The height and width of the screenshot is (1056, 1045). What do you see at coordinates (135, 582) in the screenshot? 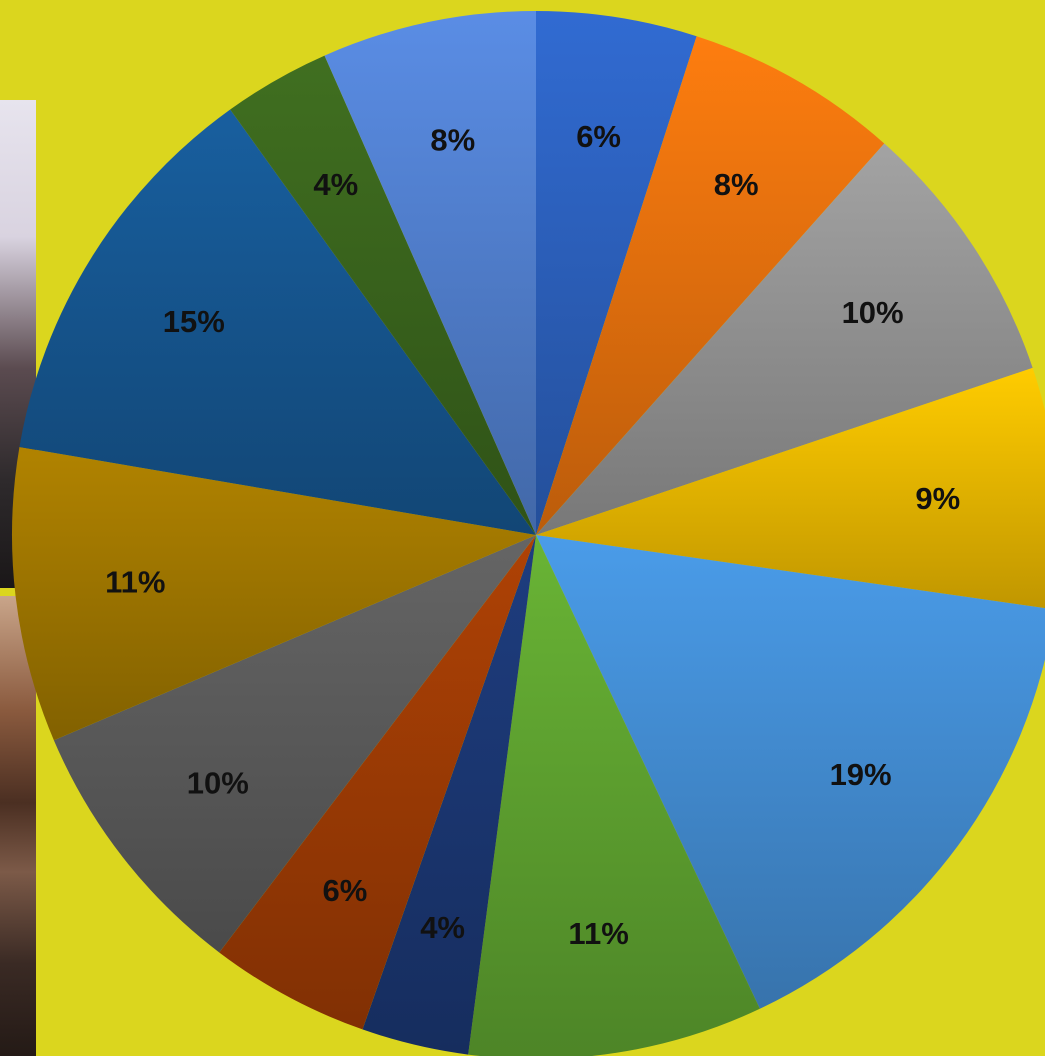
I see `slice-label-10: 11%` at bounding box center [135, 582].